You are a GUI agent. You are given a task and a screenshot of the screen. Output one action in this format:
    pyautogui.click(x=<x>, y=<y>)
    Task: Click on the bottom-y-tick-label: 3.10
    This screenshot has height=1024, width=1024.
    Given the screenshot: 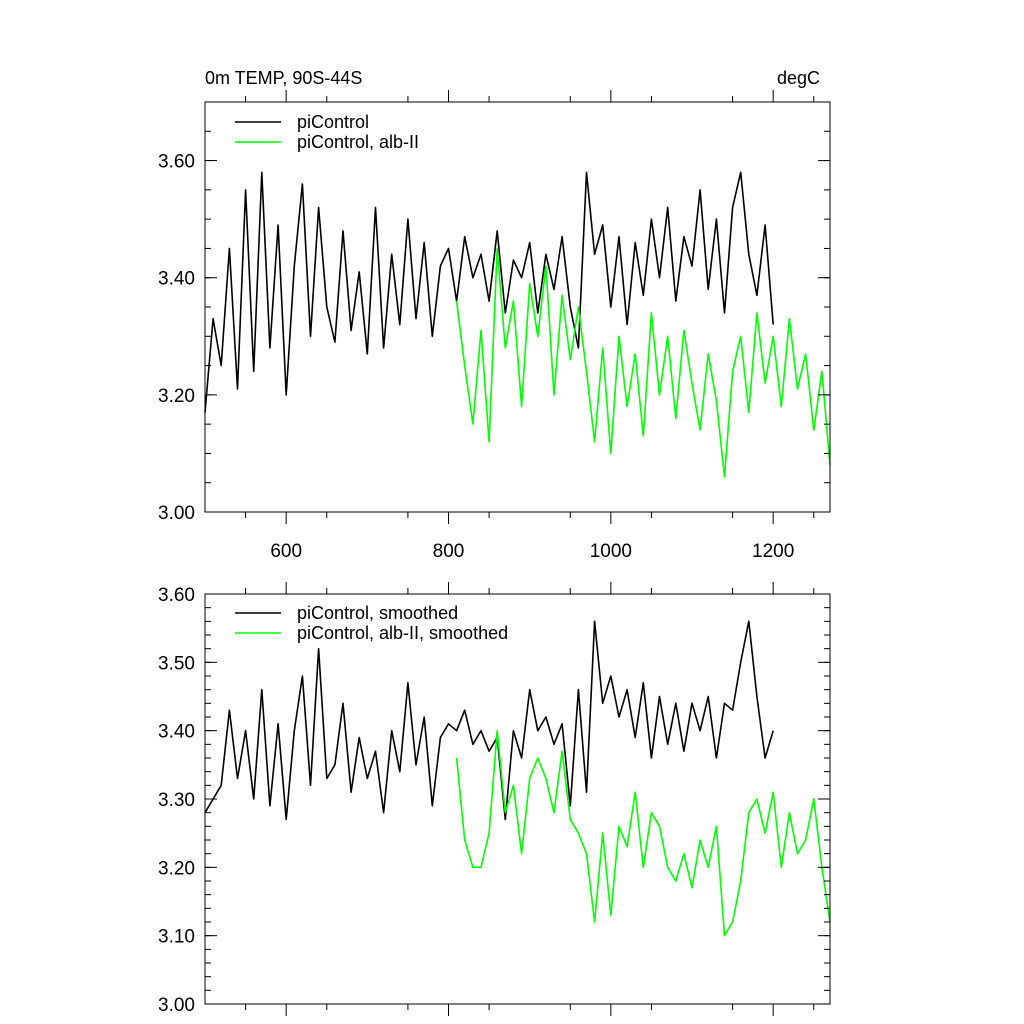 What is the action you would take?
    pyautogui.click(x=176, y=937)
    